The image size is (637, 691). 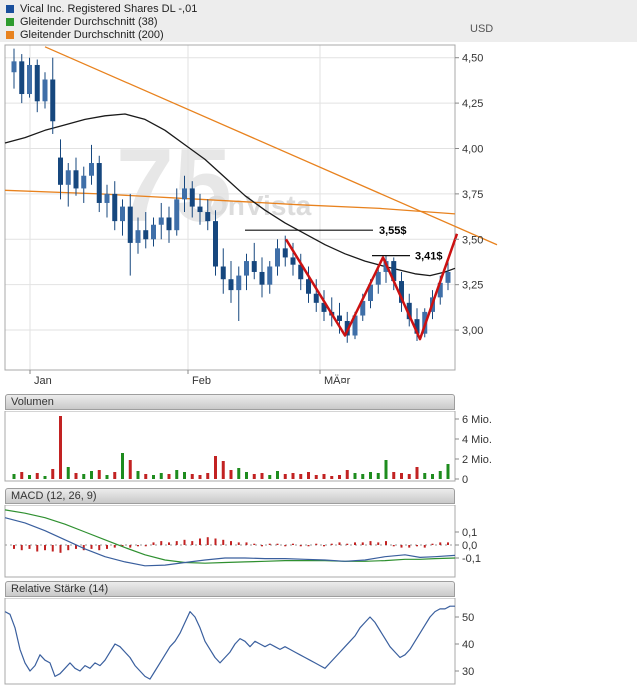 What do you see at coordinates (201, 381) in the screenshot?
I see `month-axis-label: Feb` at bounding box center [201, 381].